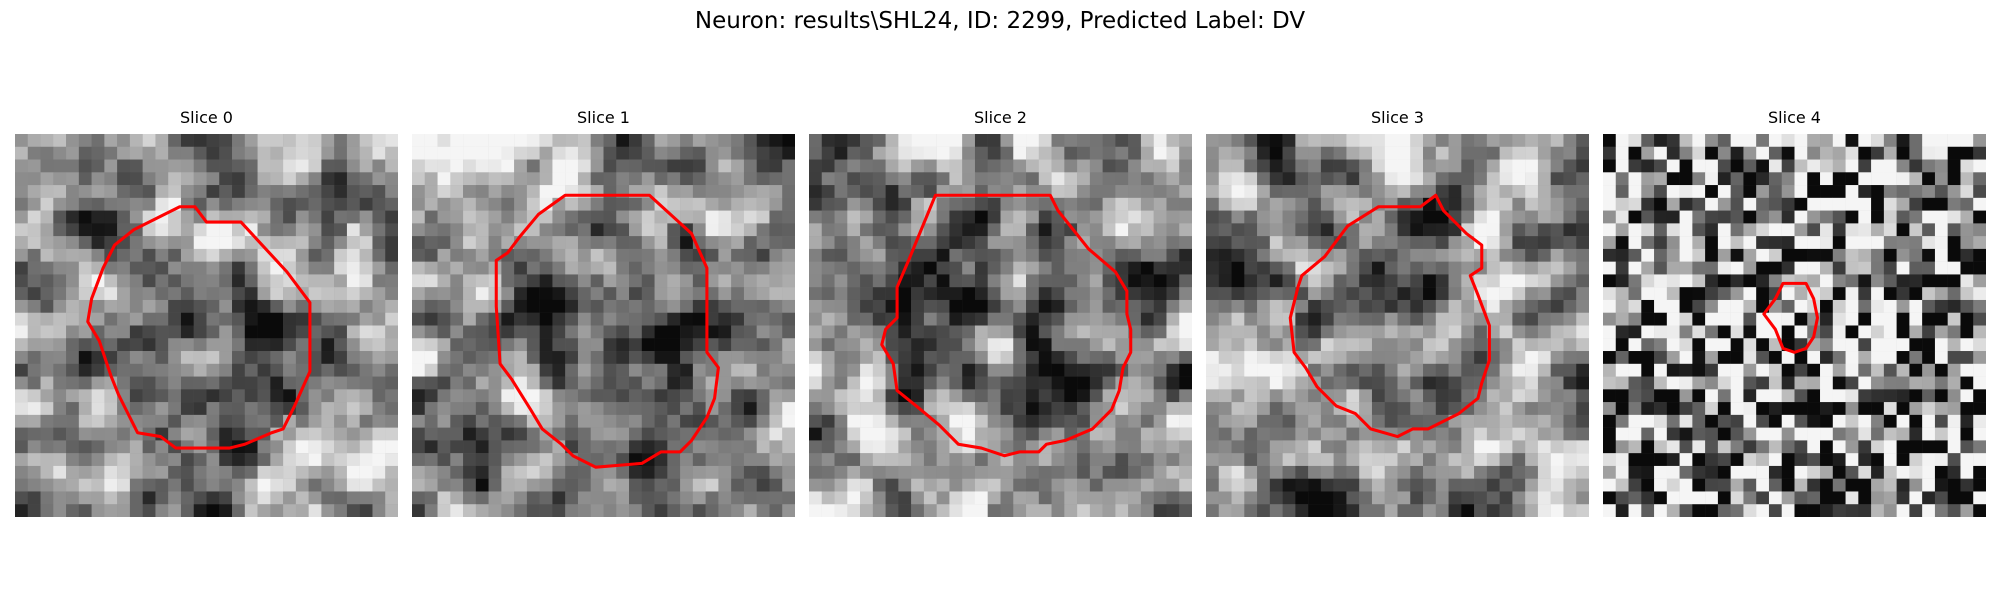 Image resolution: width=2000 pixels, height=600 pixels. Describe the element at coordinates (206, 312) in the screenshot. I see `slice-panel-0: Slice 0` at that location.